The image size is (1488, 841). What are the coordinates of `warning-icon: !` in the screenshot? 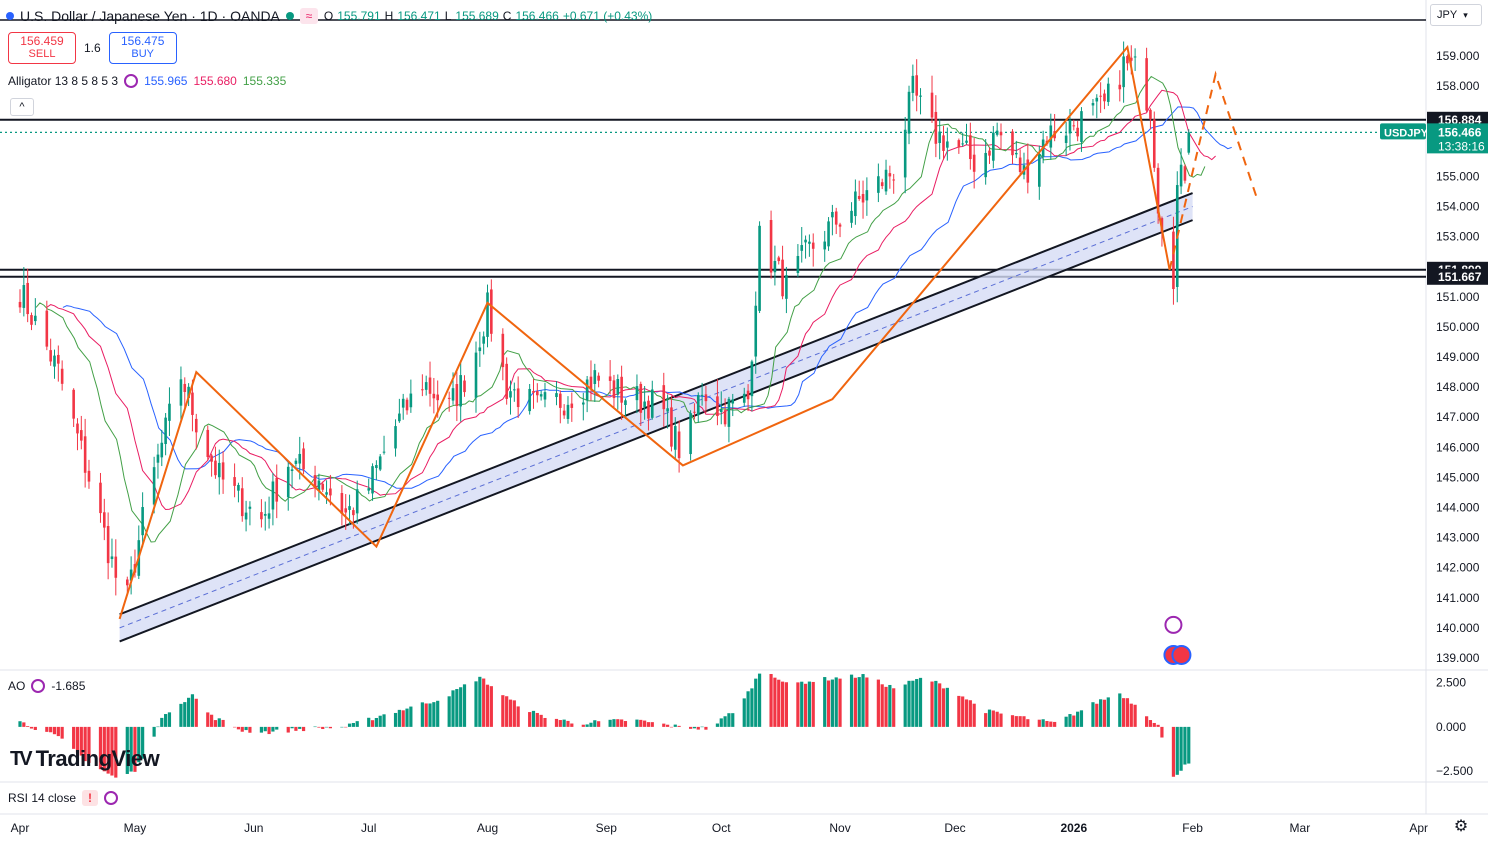 It's located at (90, 798).